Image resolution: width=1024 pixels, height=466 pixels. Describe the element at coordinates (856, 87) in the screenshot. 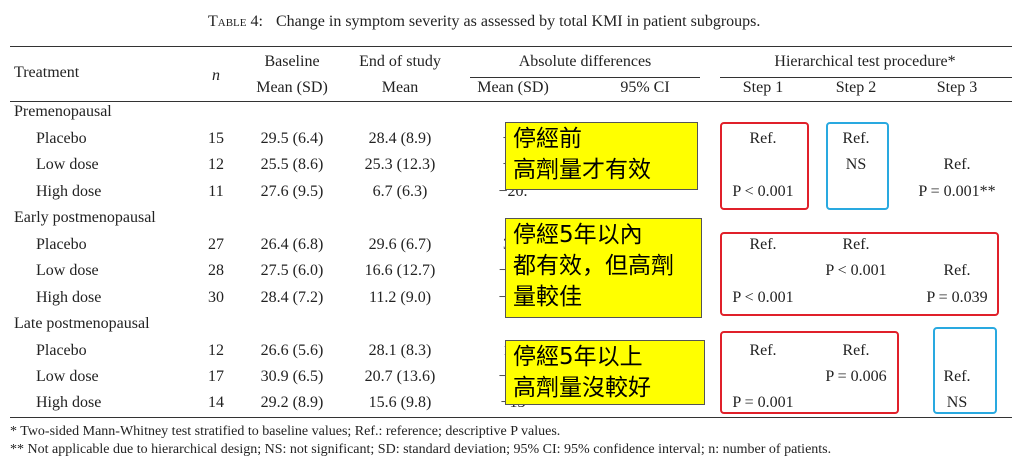

I see `header-cell: Step 2` at that location.